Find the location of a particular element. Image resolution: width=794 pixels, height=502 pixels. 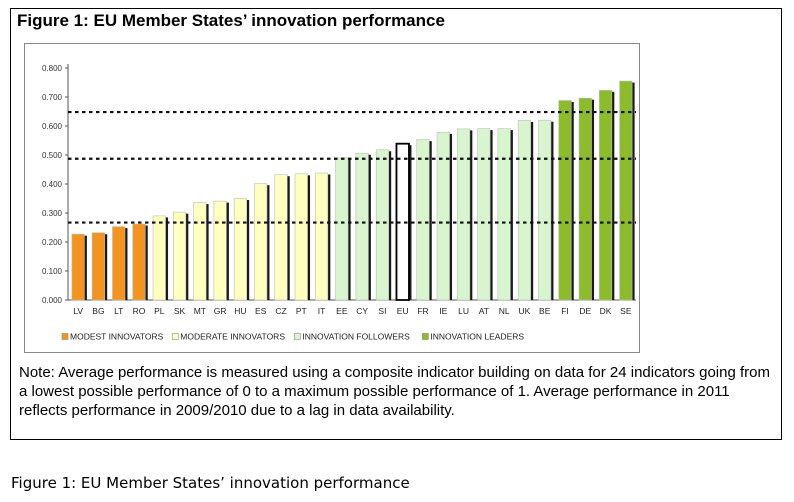

x-tick-label: CY is located at coordinates (362, 311).